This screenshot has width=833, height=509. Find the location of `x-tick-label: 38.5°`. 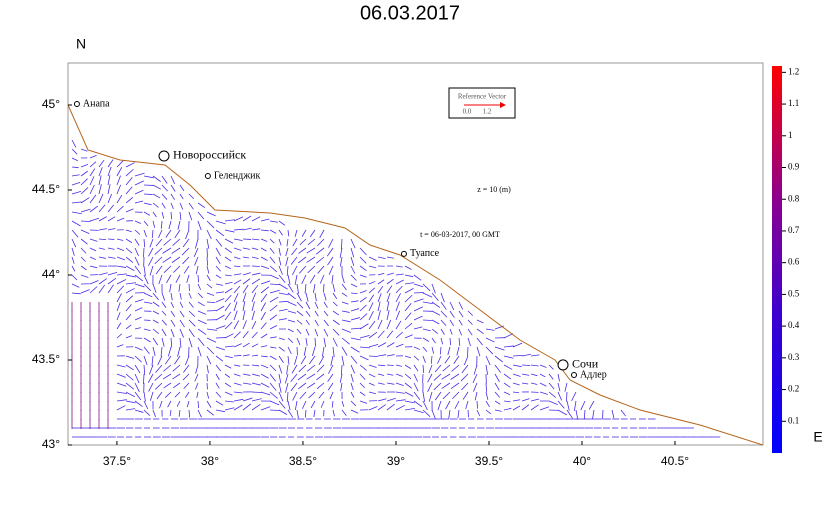

x-tick-label: 38.5° is located at coordinates (303, 461).